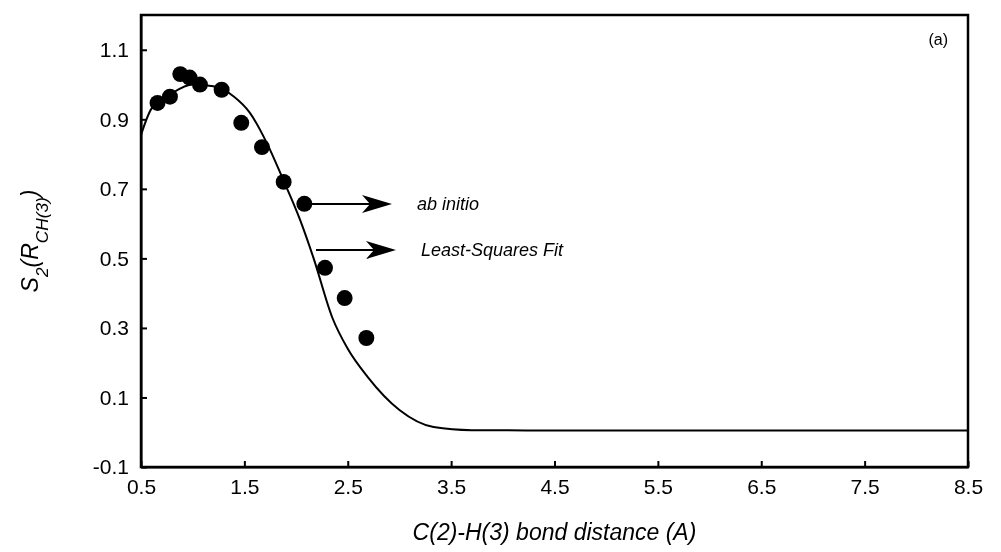  What do you see at coordinates (493, 250) in the screenshot?
I see `annotation: Least-Squares Fit` at bounding box center [493, 250].